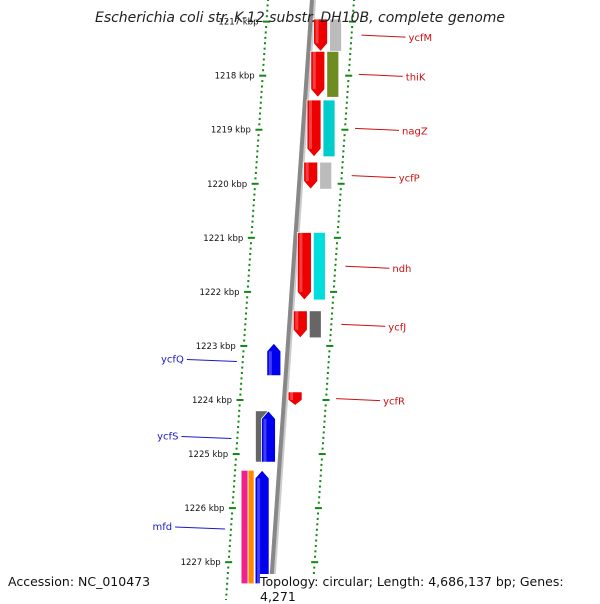  I want to click on gene-label-nagZ: nagZ, so click(415, 131).